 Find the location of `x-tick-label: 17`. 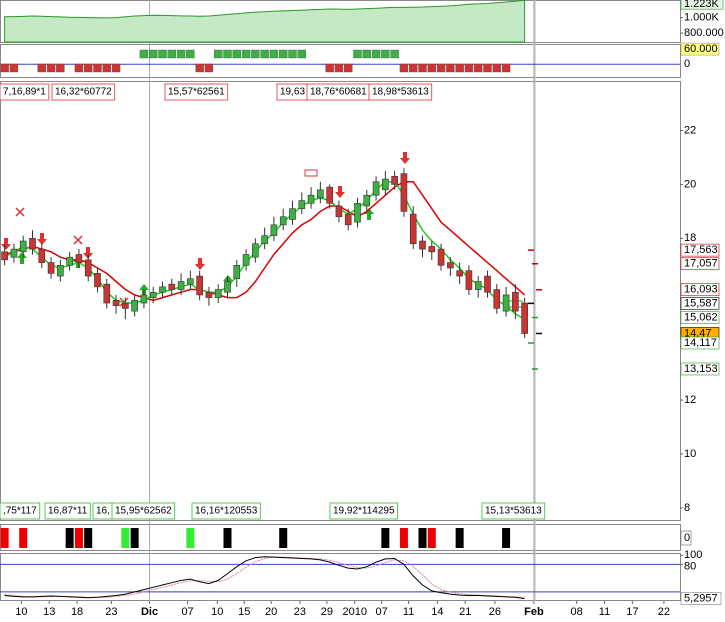

x-tick-label: 17 is located at coordinates (632, 612).